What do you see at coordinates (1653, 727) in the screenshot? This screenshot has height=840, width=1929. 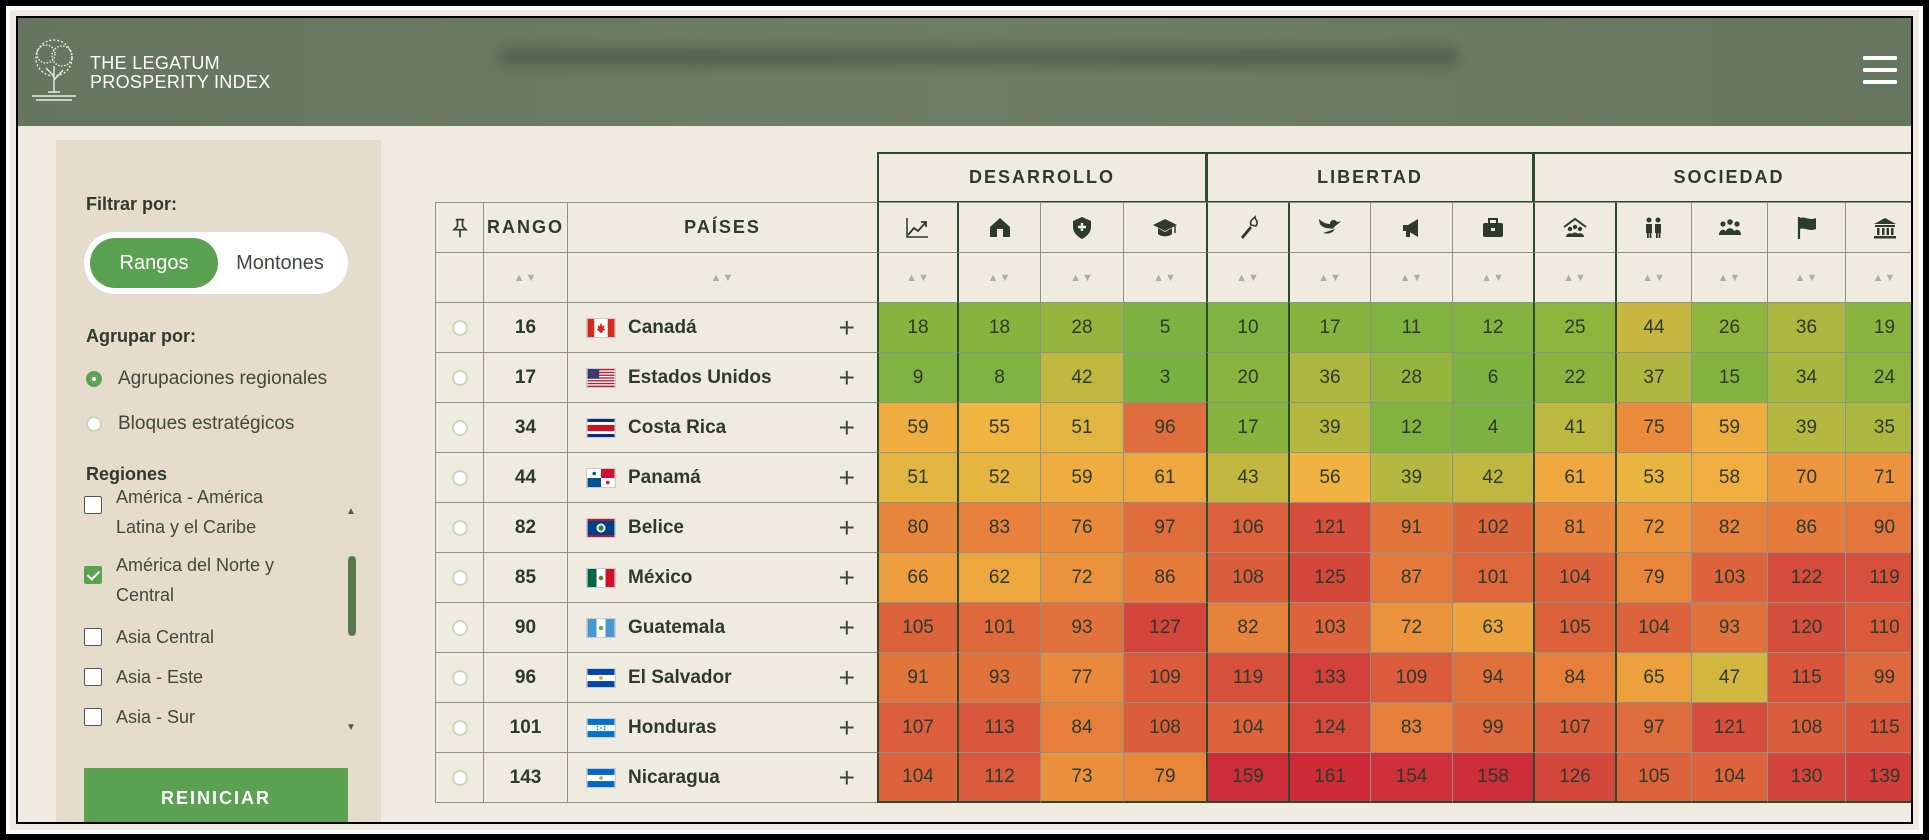 I see `rank-value-cell: 97` at bounding box center [1653, 727].